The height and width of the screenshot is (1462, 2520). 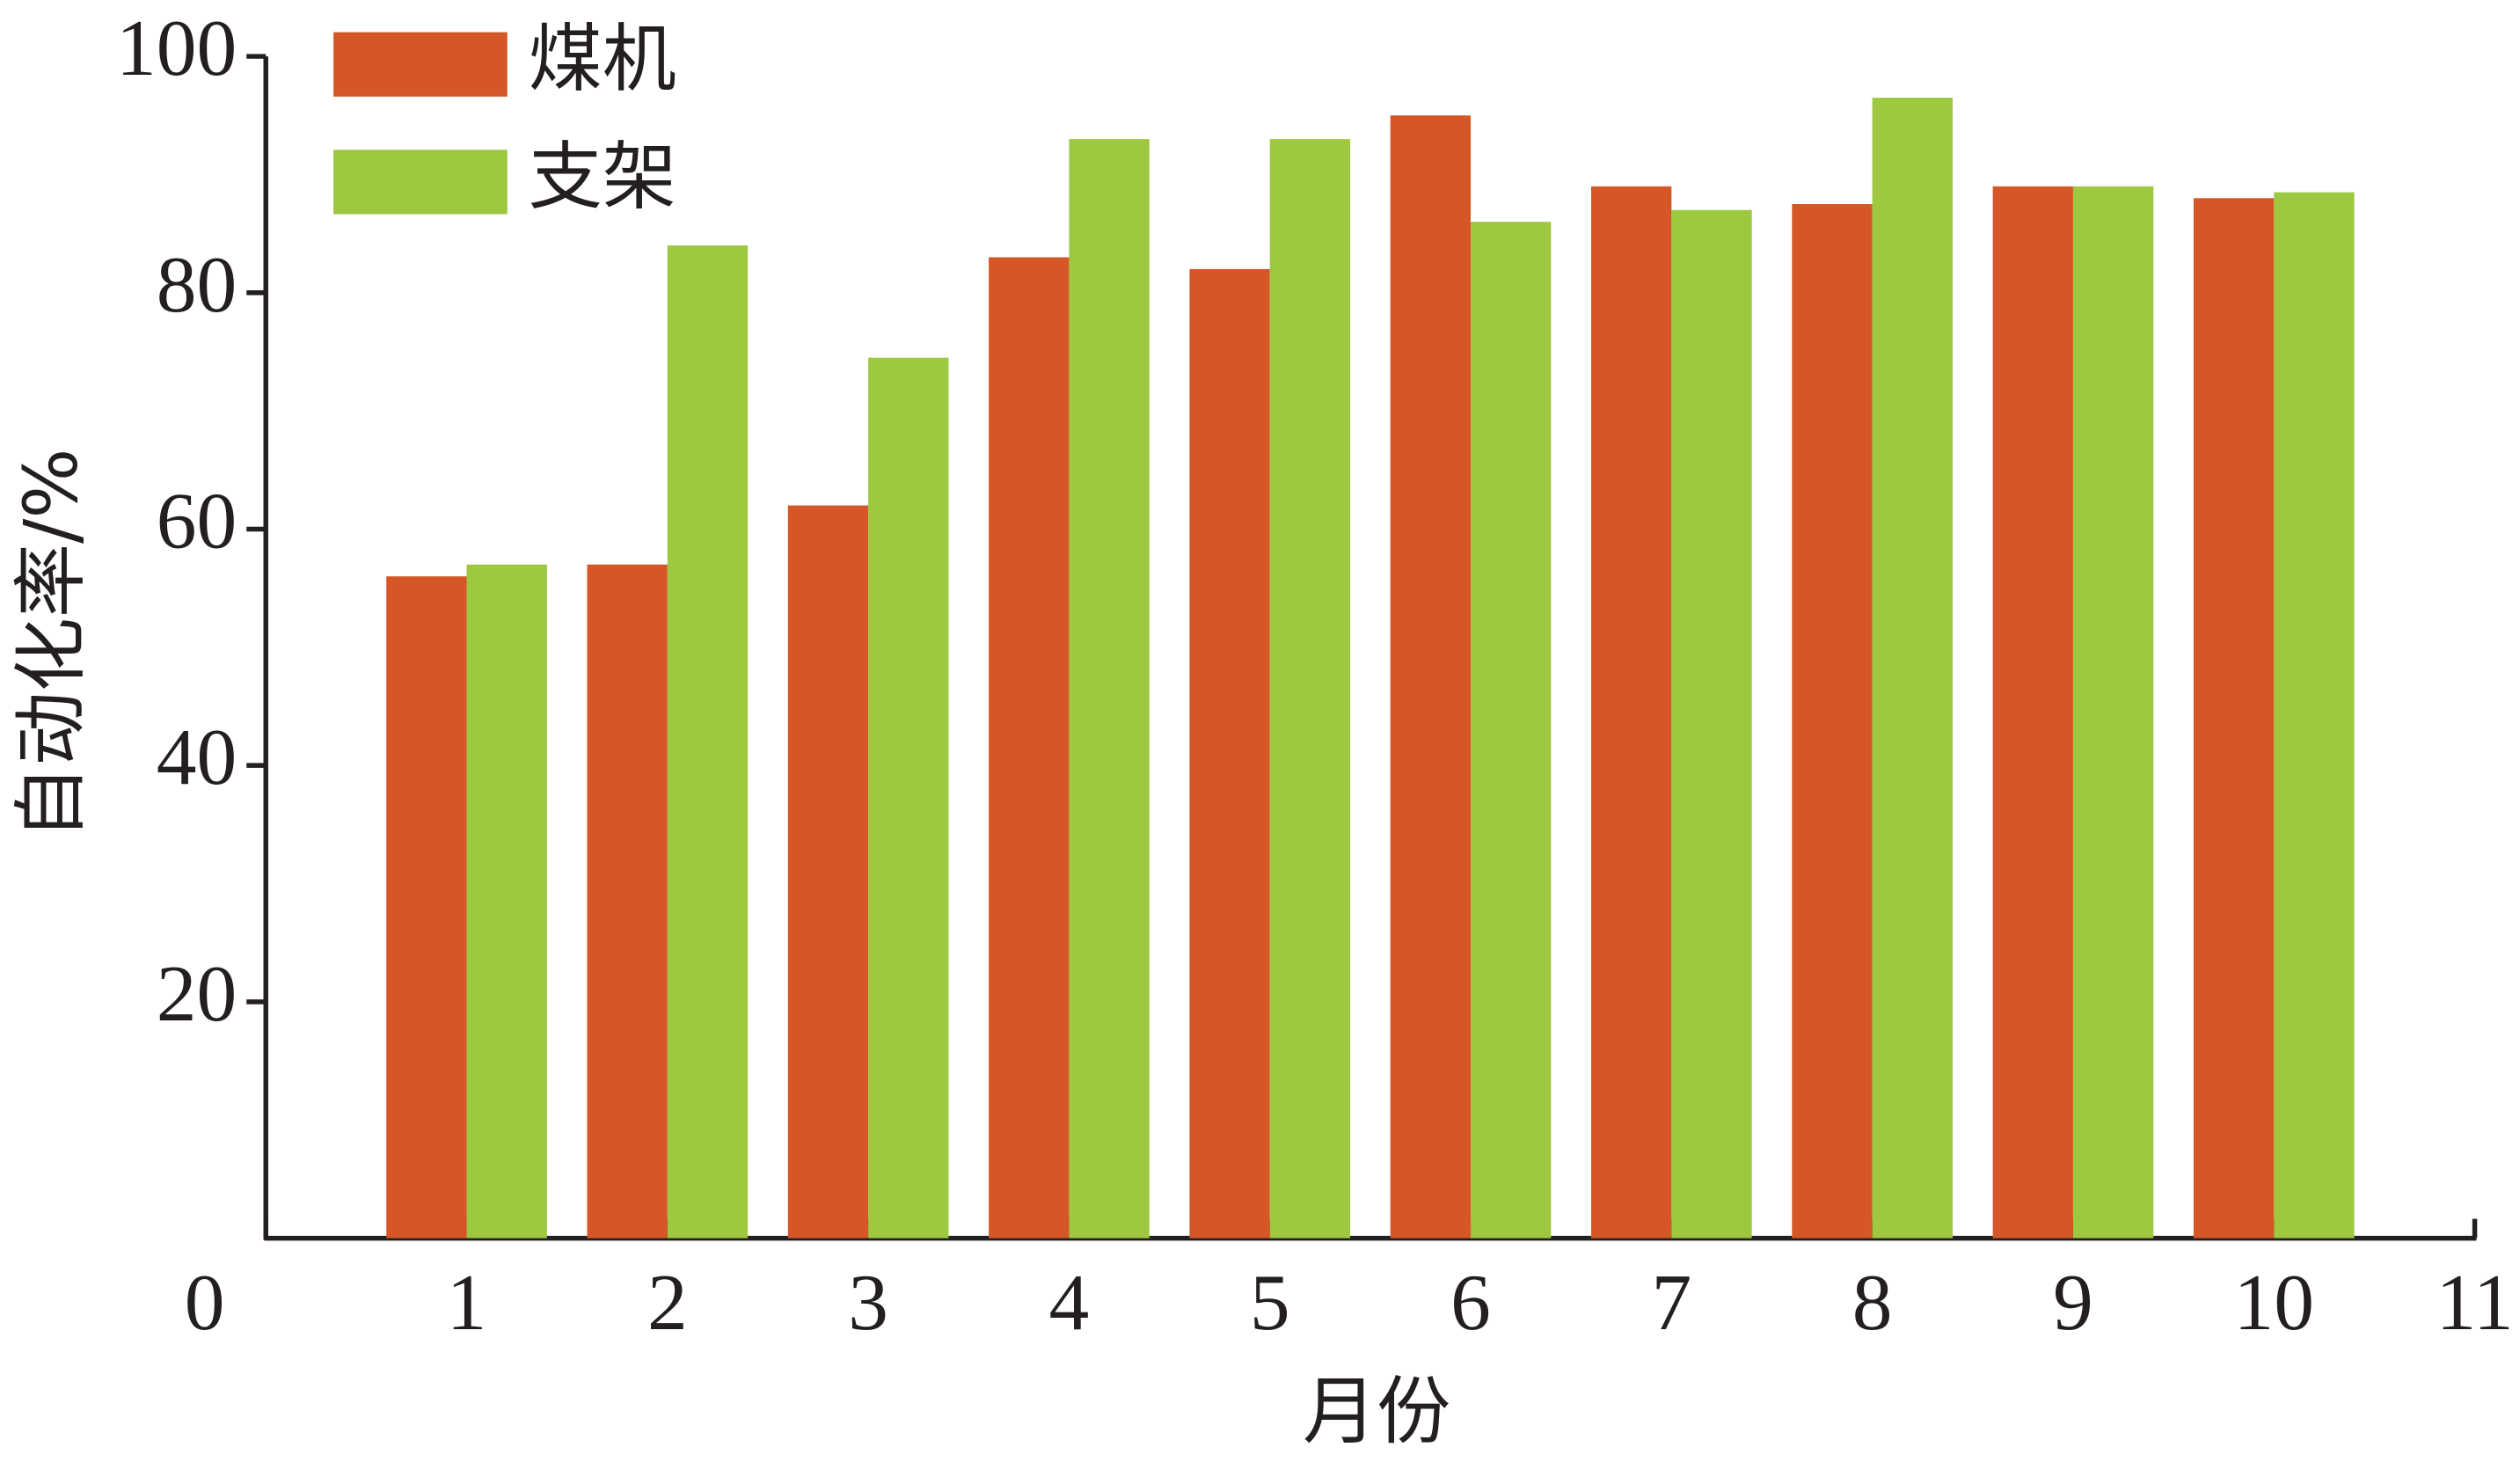 I want to click on y-tick-label: 60, so click(x=197, y=520).